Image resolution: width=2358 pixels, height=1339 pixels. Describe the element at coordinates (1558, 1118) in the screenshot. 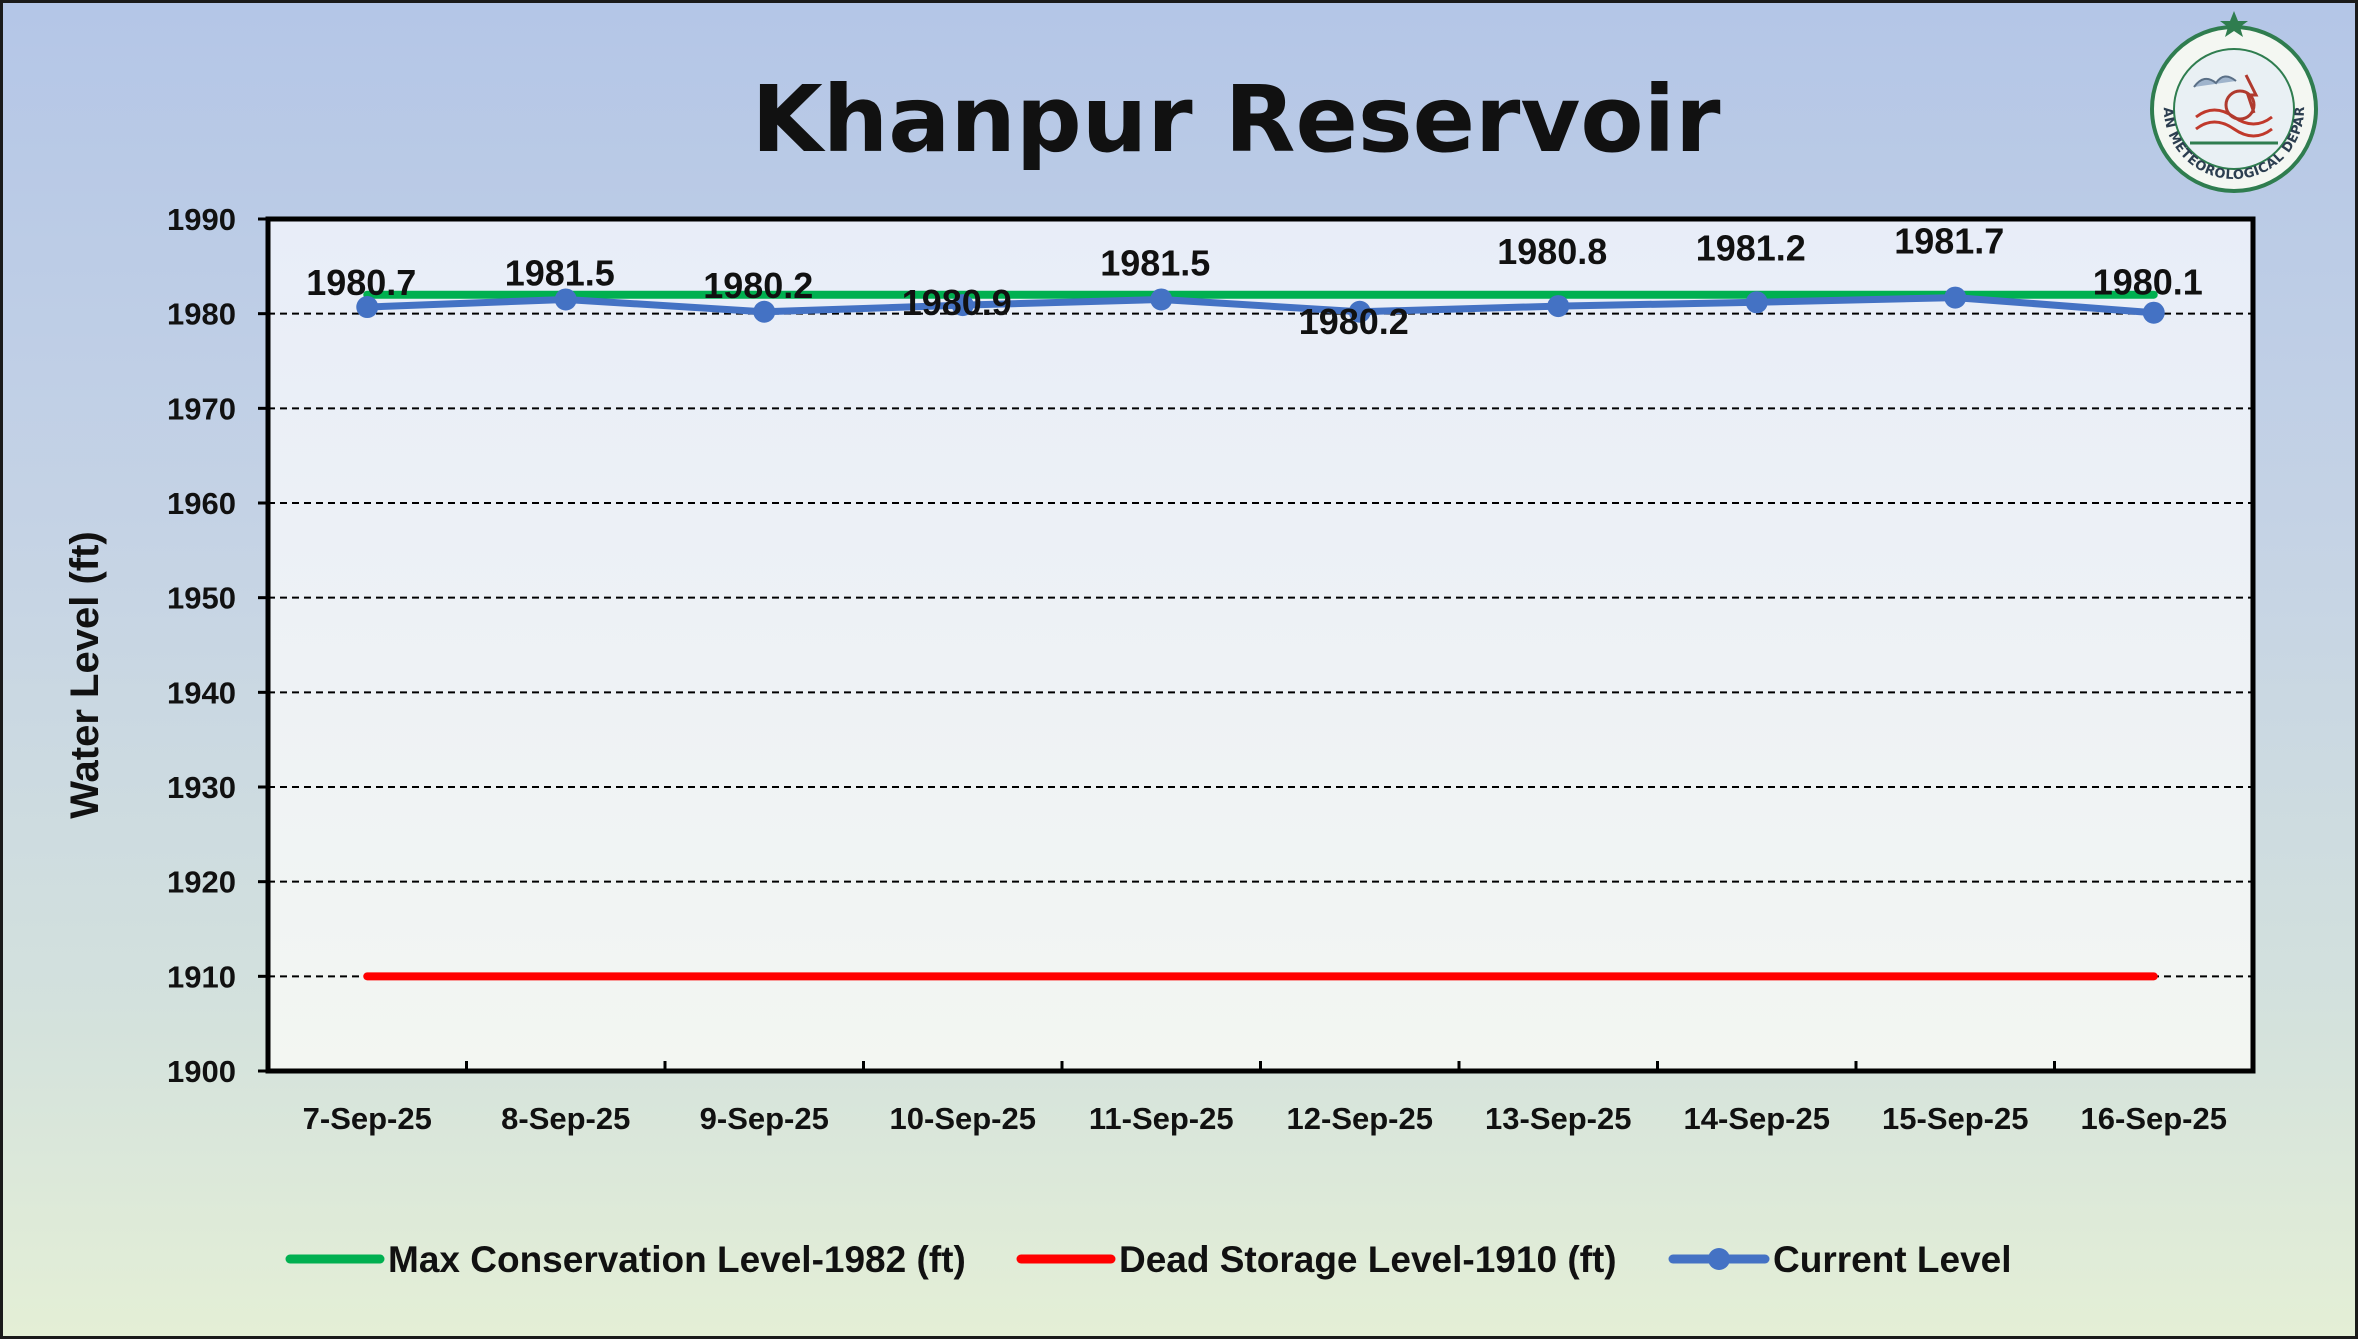

I see `x-tick-label: 13-Sep-25` at that location.